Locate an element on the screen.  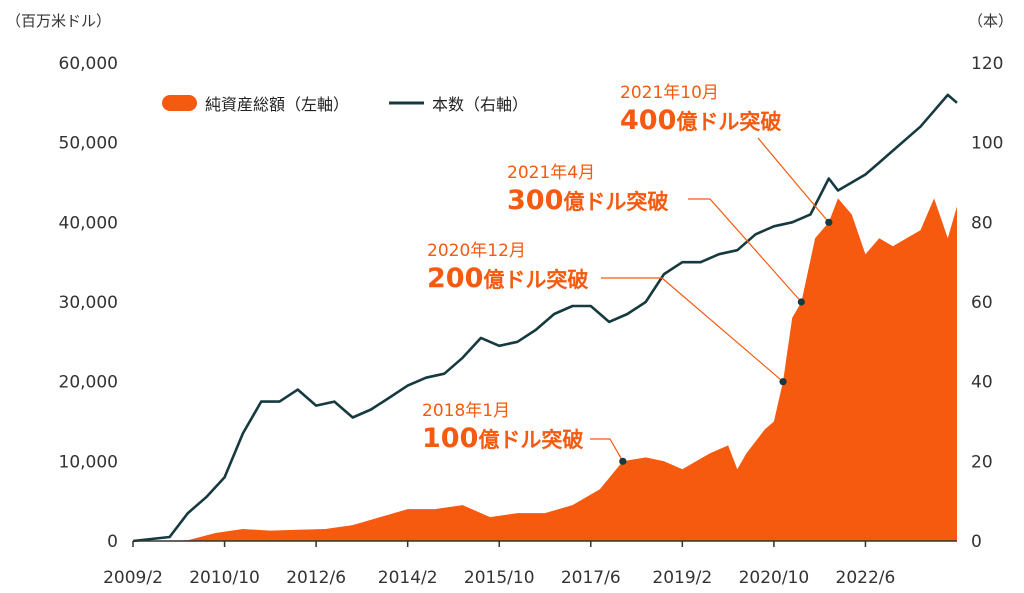
right-tick-label: 60 is located at coordinates (982, 303).